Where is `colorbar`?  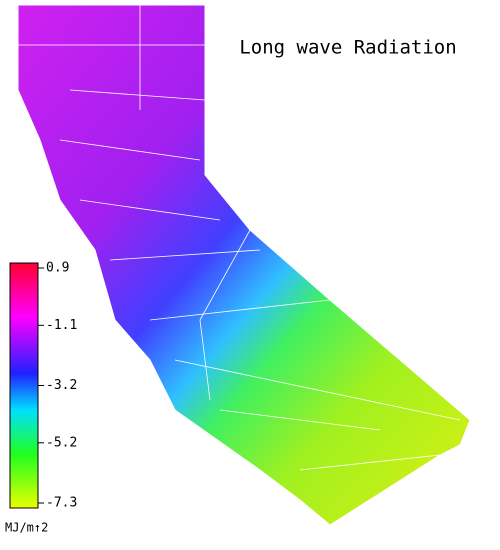
colorbar is located at coordinates (24, 385).